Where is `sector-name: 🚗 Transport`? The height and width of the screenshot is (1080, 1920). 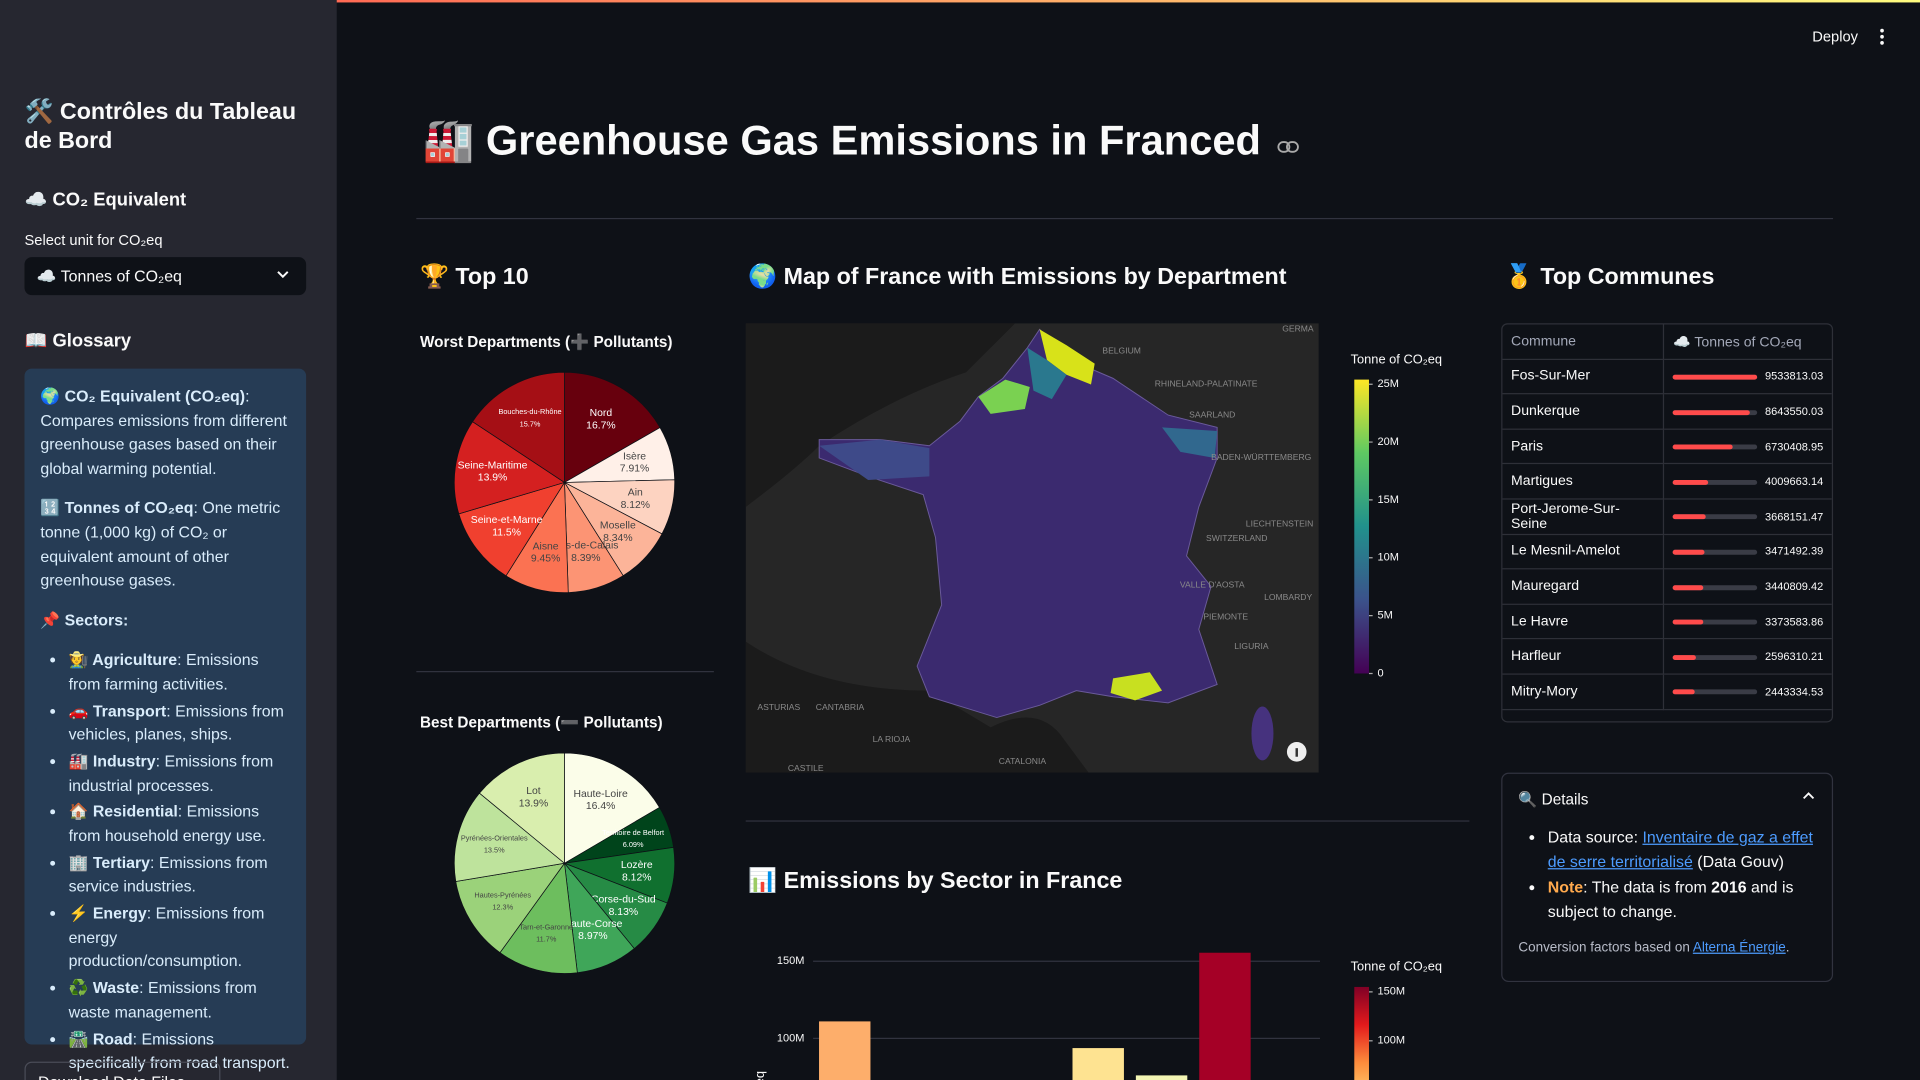 sector-name: 🚗 Transport is located at coordinates (117, 710).